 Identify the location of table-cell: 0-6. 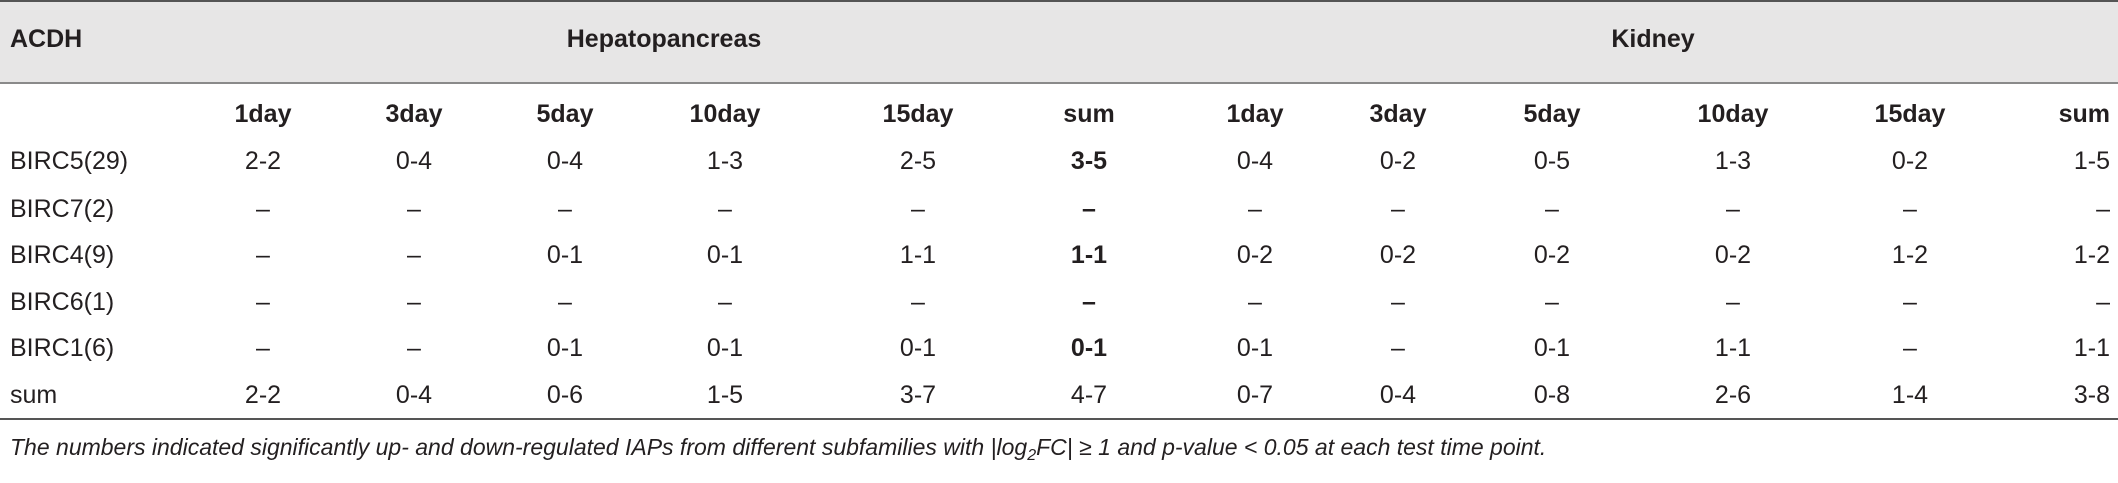
(565, 395).